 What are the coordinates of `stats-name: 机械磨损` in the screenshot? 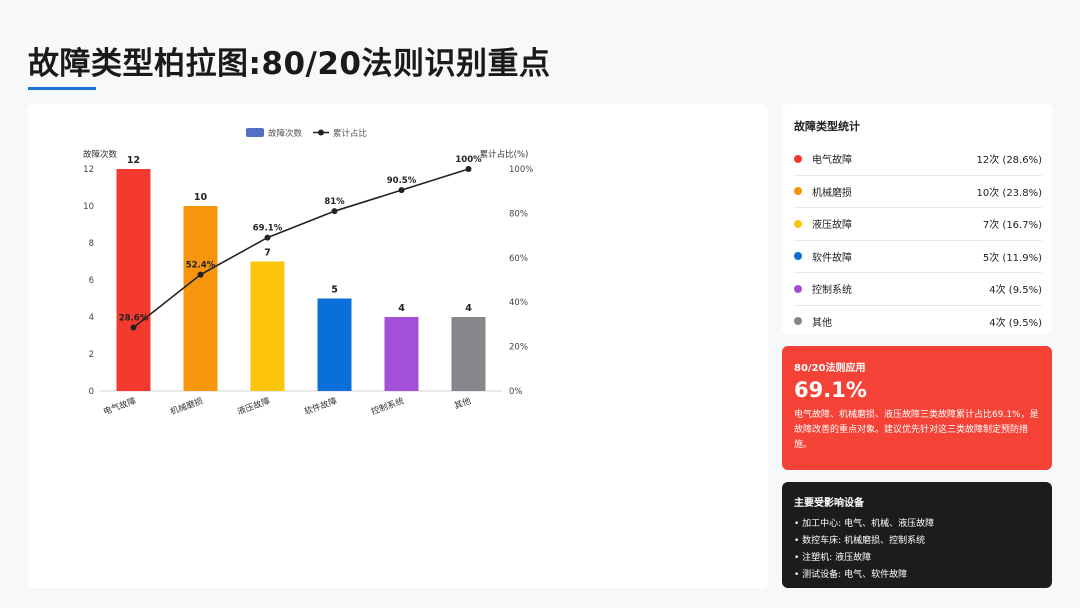 It's located at (832, 193).